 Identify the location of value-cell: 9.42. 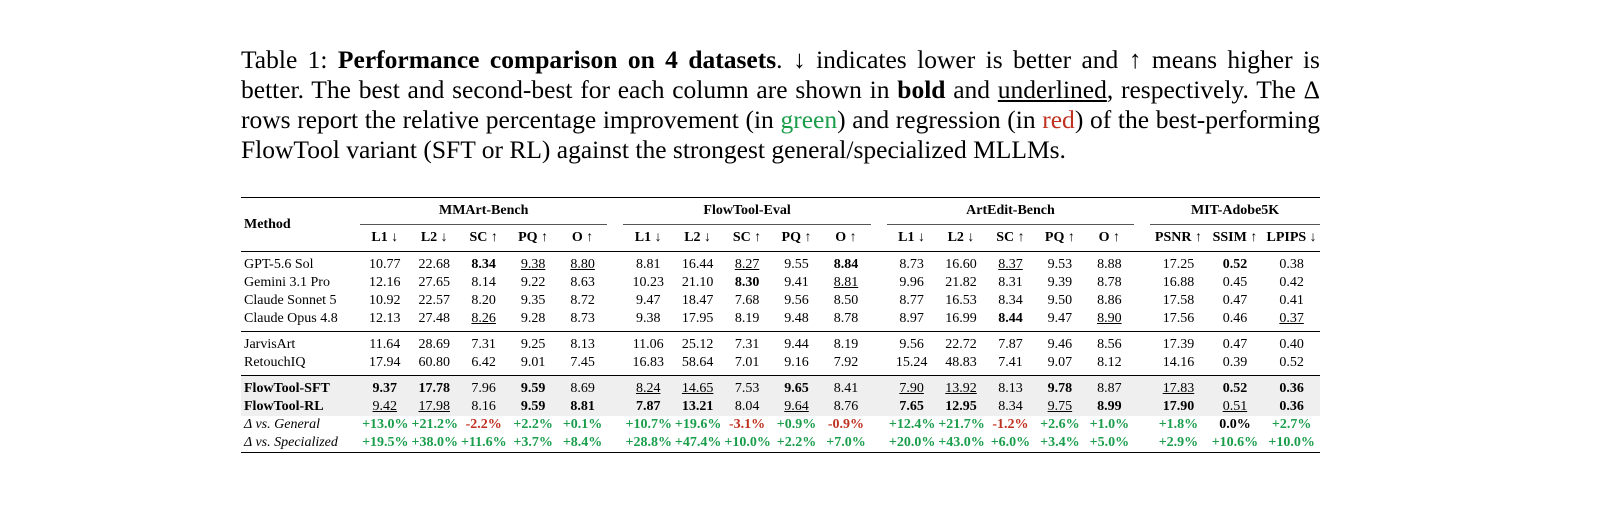
(385, 407).